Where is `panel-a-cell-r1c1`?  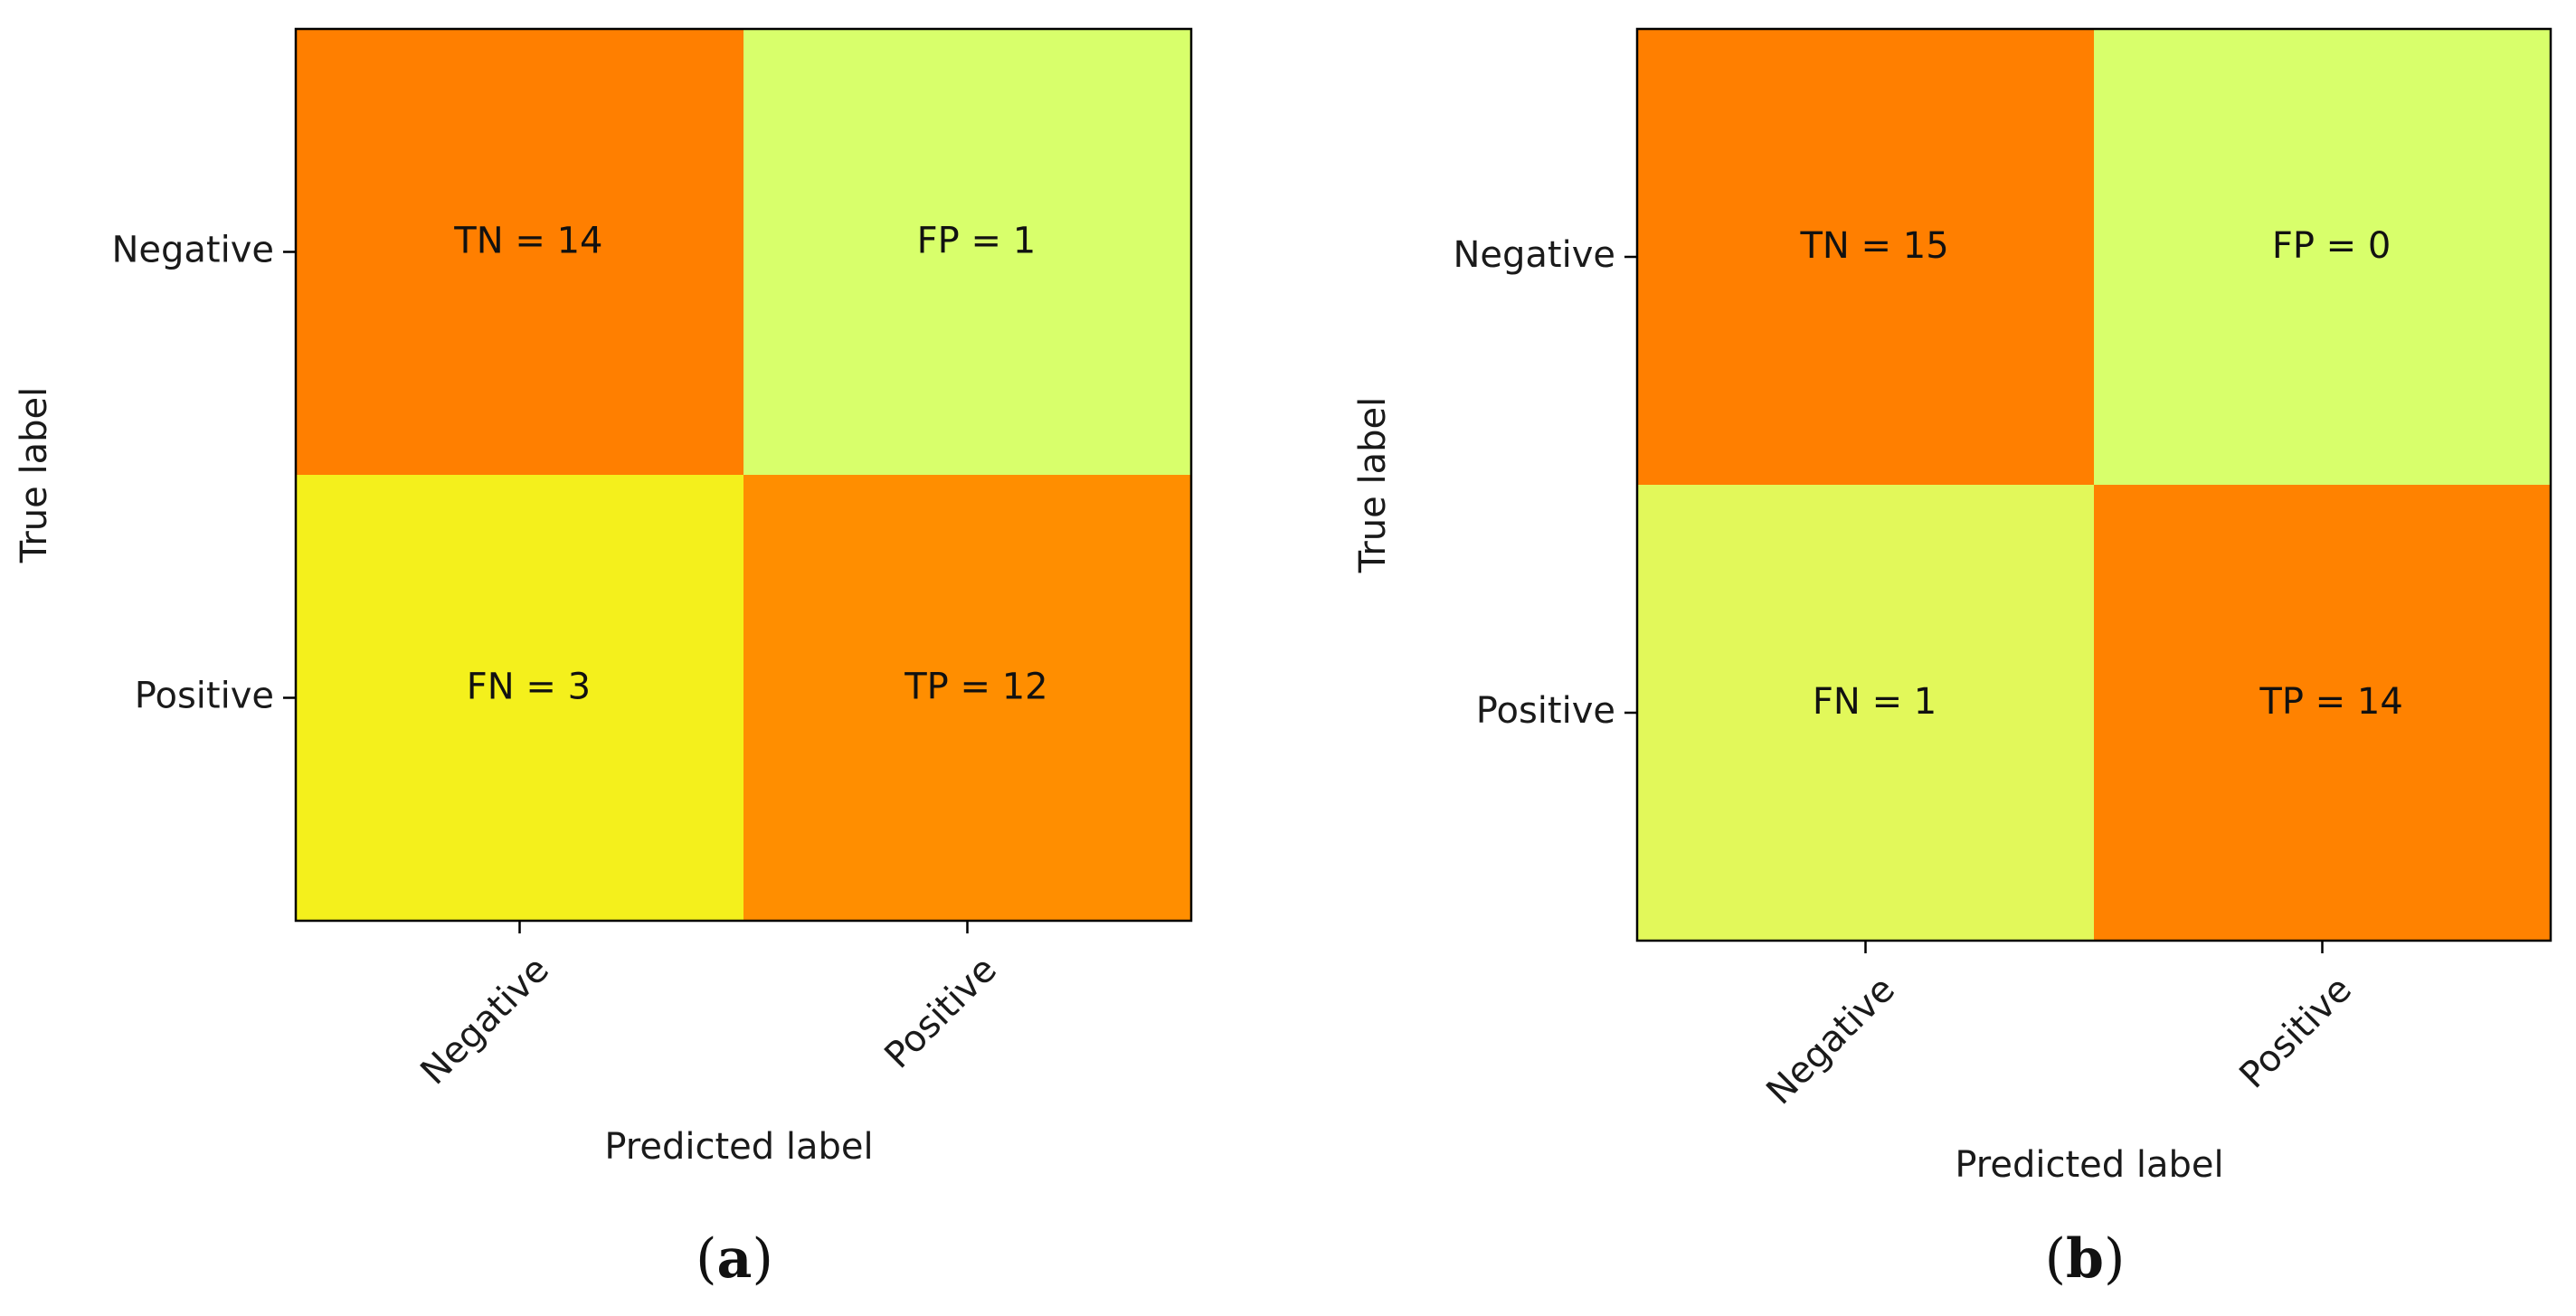 panel-a-cell-r1c1 is located at coordinates (967, 698).